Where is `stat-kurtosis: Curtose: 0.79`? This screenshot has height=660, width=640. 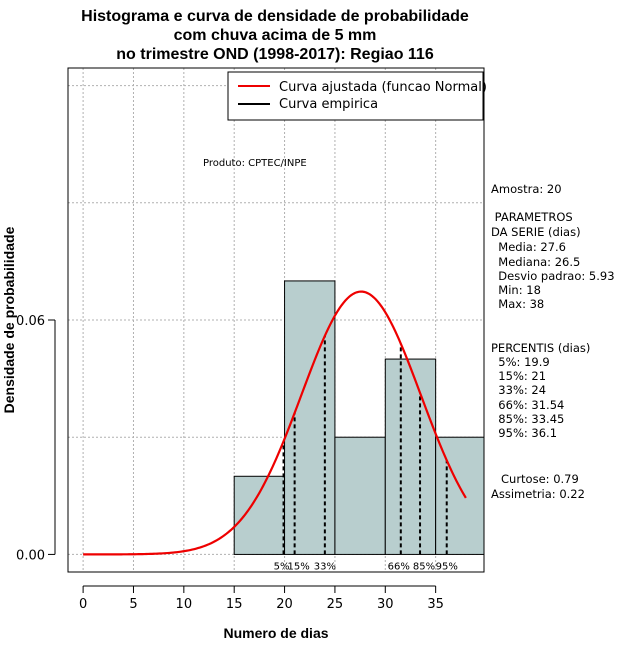 stat-kurtosis: Curtose: 0.79 is located at coordinates (540, 479).